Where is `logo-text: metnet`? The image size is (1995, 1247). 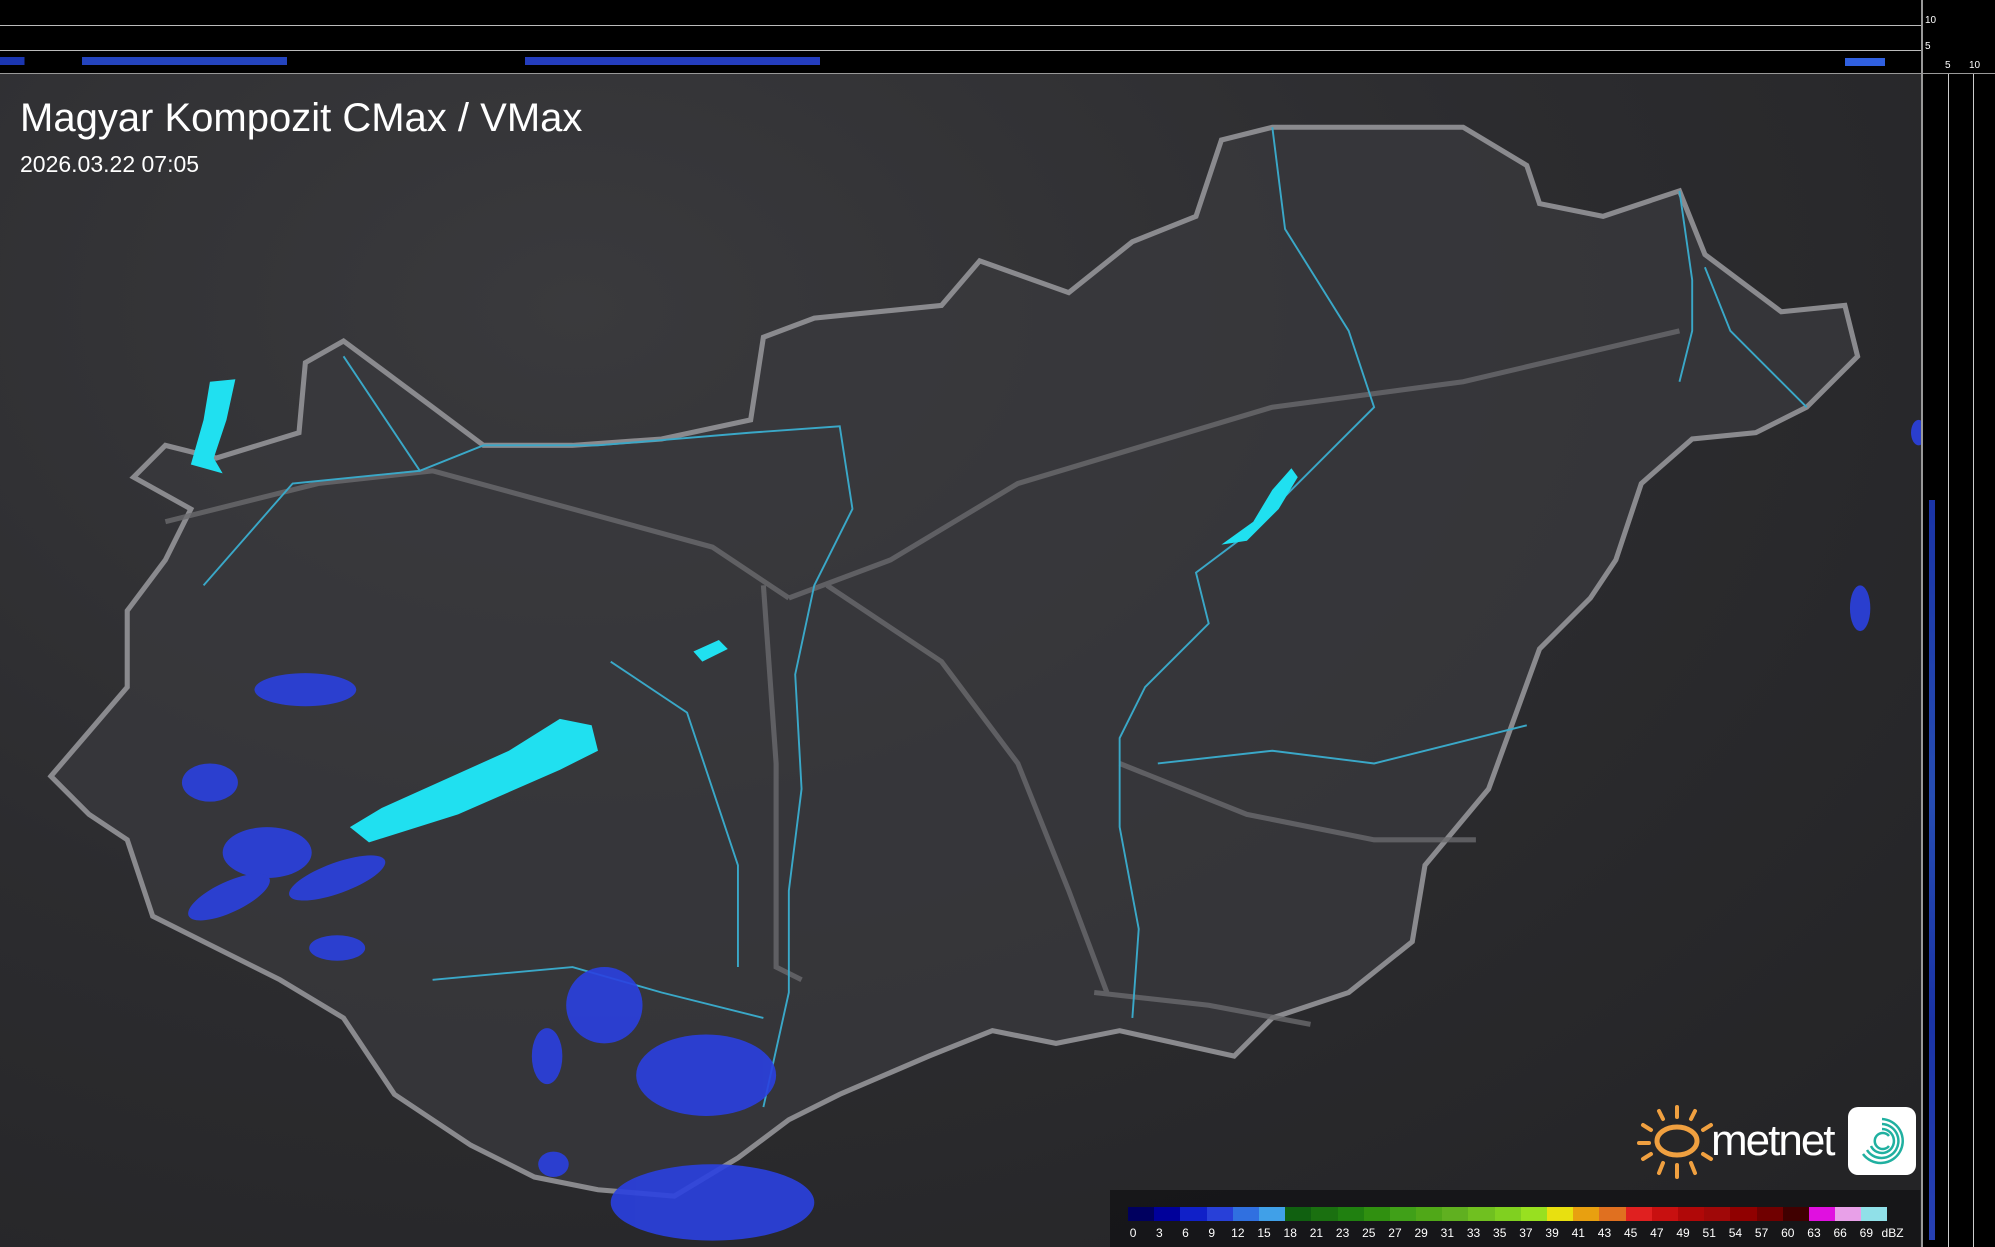 logo-text: metnet is located at coordinates (1773, 1140).